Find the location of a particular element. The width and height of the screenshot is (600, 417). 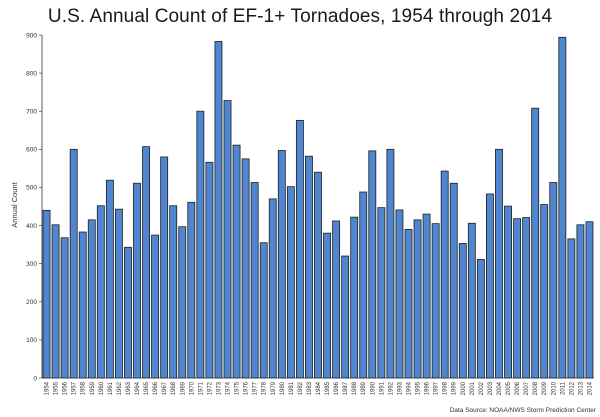

x-tick-label: 1965 is located at coordinates (147, 388).